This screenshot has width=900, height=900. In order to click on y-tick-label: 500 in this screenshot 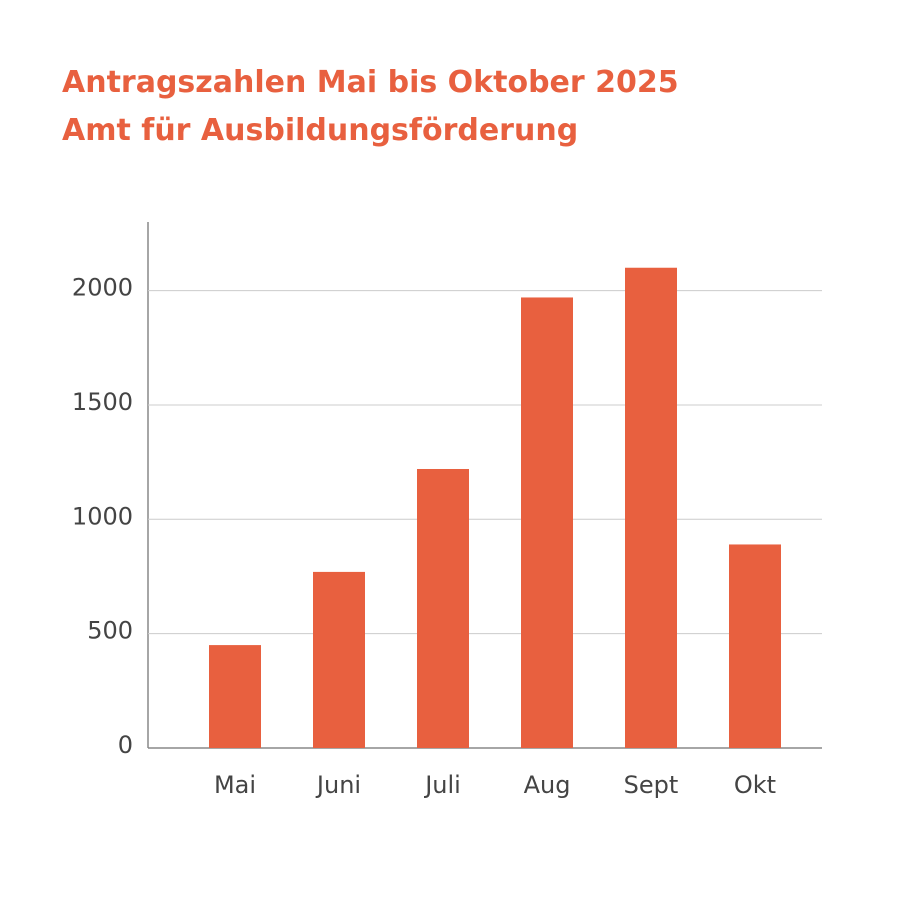, I will do `click(110, 631)`.